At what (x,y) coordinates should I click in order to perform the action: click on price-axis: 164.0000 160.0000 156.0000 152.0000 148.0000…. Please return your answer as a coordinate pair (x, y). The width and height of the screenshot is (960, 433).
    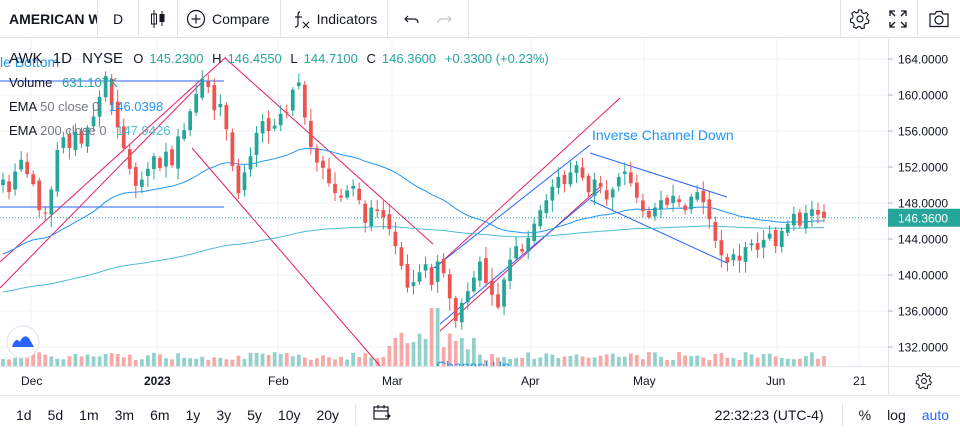
    Looking at the image, I should click on (924, 202).